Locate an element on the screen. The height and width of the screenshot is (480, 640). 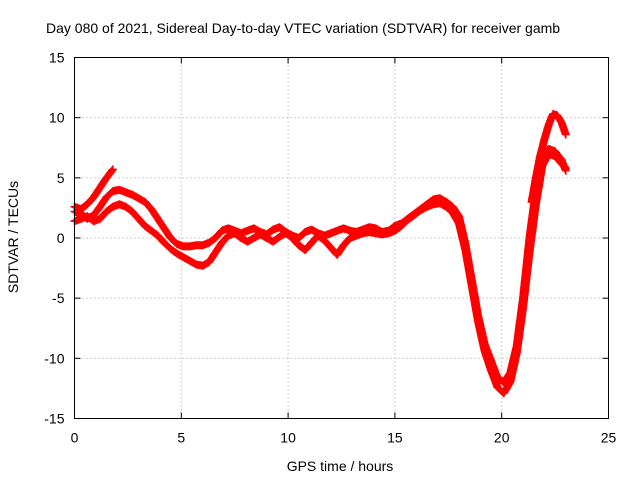
y-tick-label: -10 is located at coordinates (54, 358).